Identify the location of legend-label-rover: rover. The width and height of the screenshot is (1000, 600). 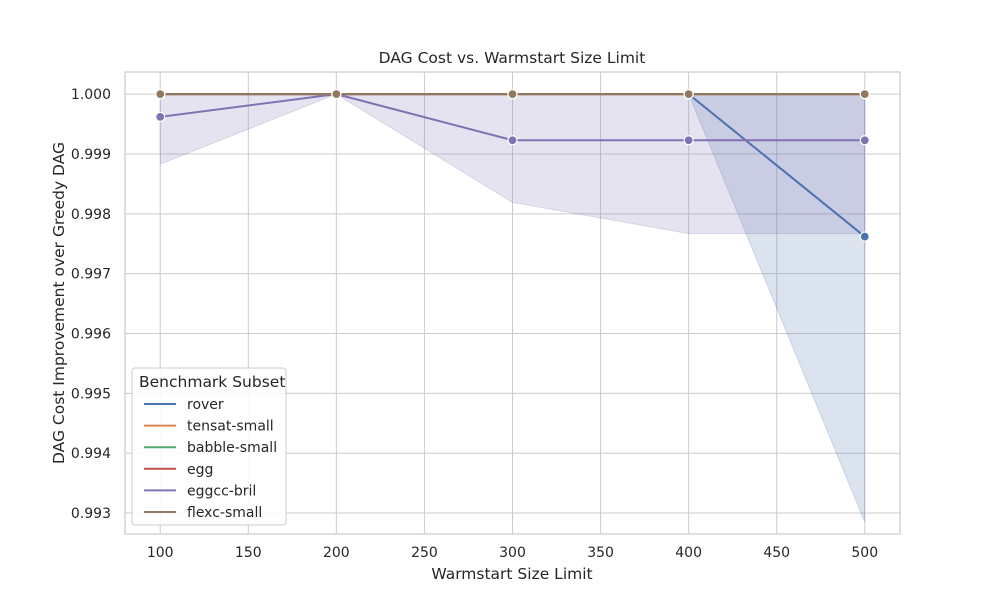
(205, 405).